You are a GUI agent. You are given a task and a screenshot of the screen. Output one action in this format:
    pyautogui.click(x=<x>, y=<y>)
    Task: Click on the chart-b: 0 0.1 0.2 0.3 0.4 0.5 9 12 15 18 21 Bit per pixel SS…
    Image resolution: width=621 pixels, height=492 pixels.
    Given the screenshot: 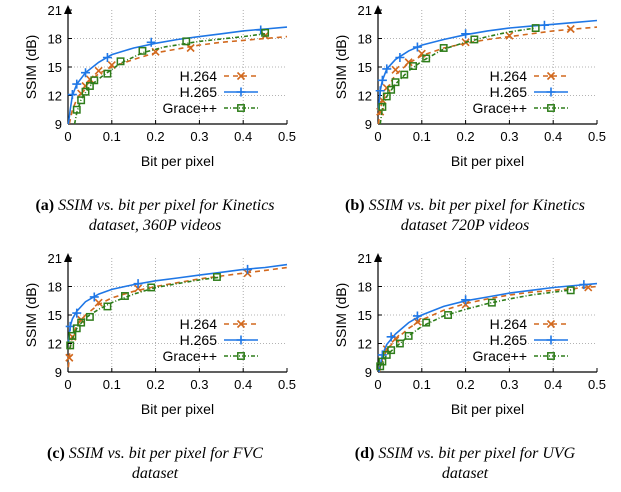 What is the action you would take?
    pyautogui.click(x=469, y=86)
    